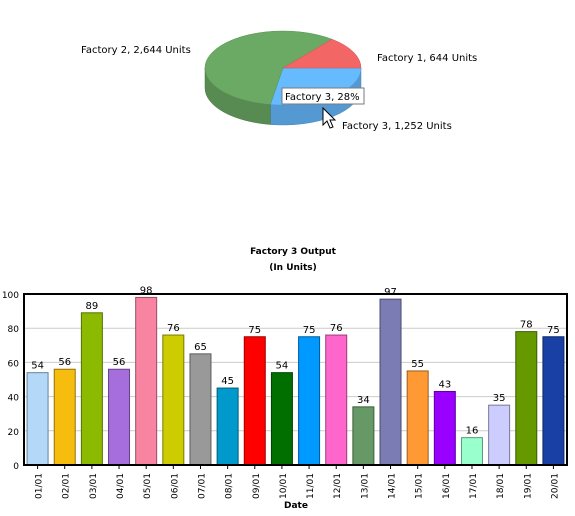  Describe the element at coordinates (365, 486) in the screenshot. I see `x-tick-label: 13/01` at that location.